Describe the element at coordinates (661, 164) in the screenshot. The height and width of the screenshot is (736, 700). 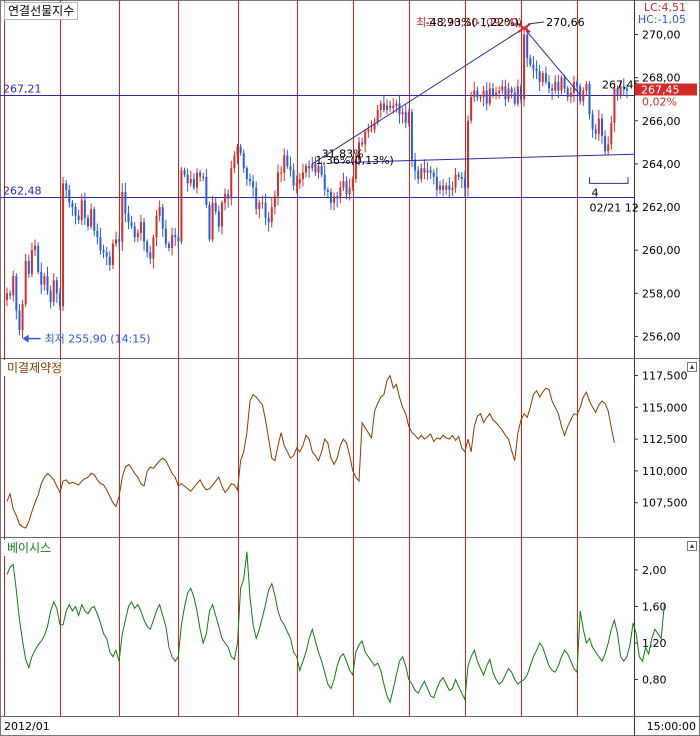
I see `y-tick-label: 264,00` at that location.